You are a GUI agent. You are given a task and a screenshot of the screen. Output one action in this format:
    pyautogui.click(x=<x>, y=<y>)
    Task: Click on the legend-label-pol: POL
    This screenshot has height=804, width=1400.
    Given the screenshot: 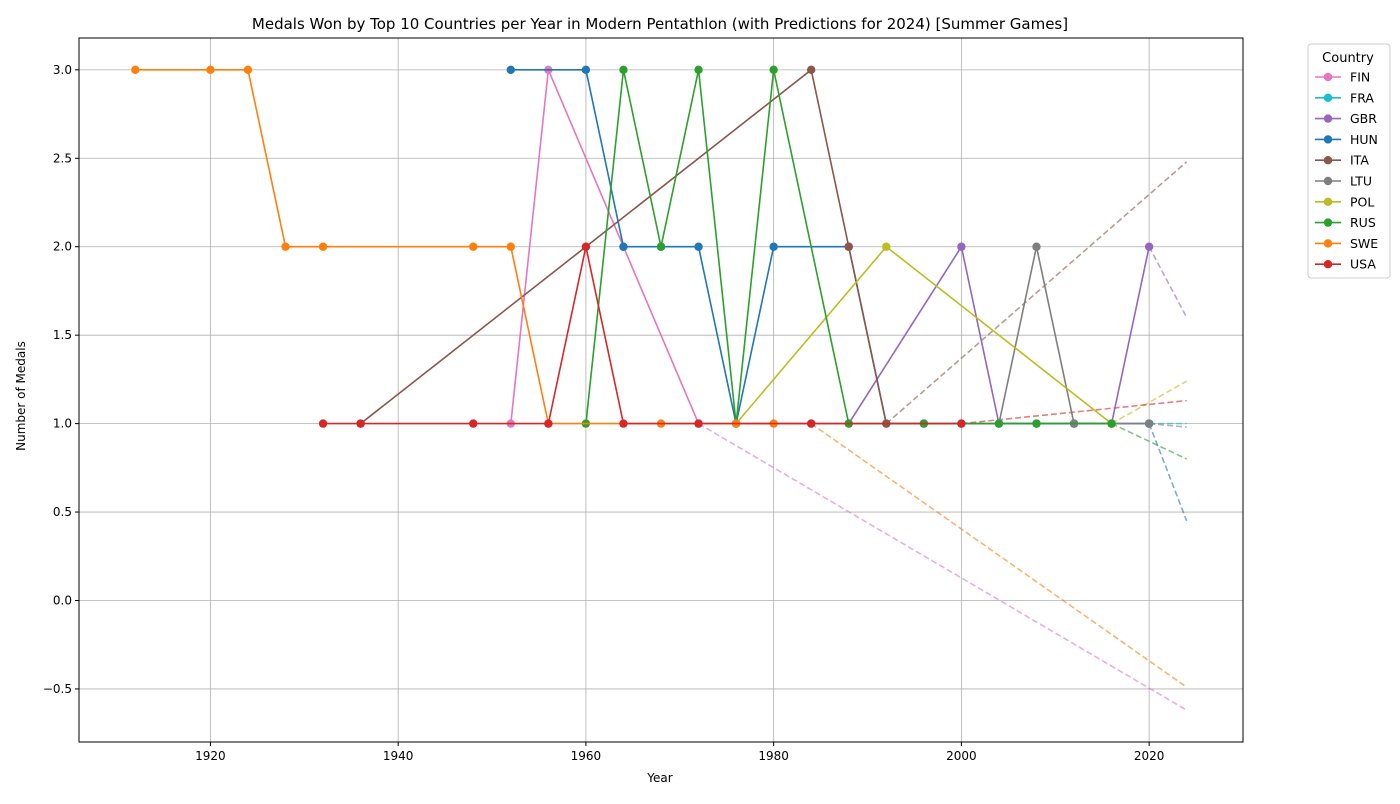 What is the action you would take?
    pyautogui.click(x=1362, y=201)
    